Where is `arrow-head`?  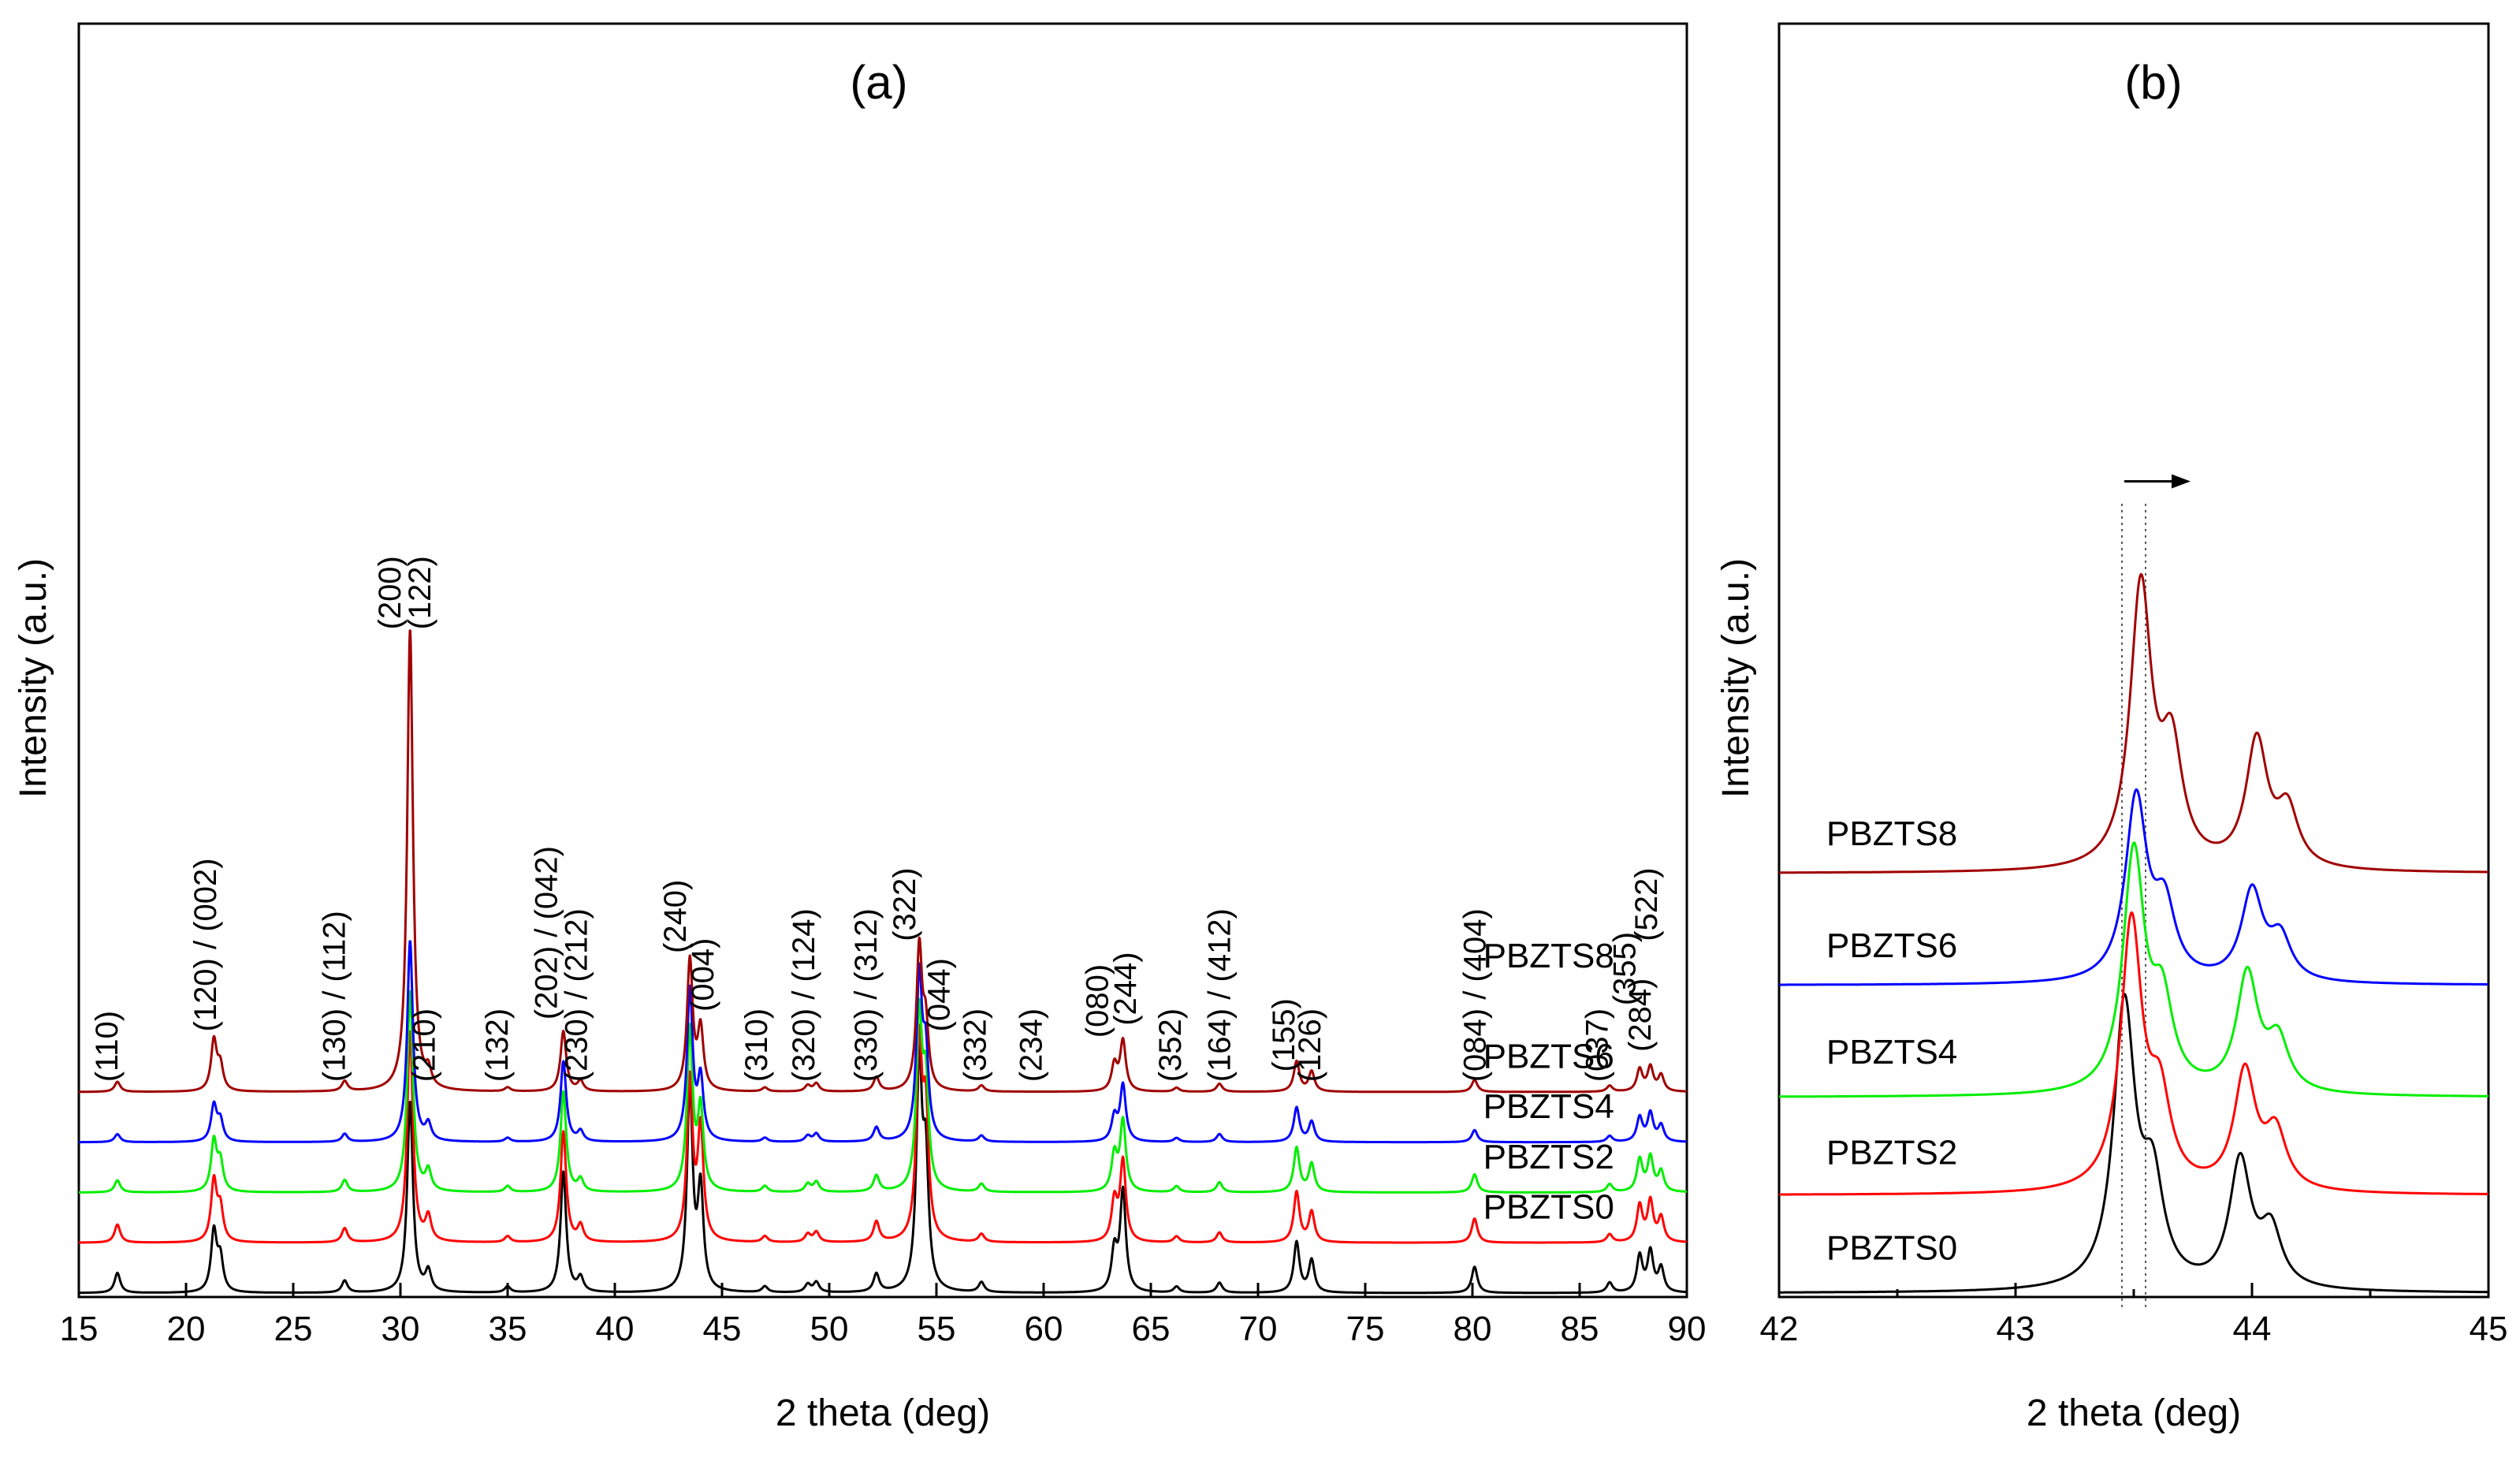
arrow-head is located at coordinates (2181, 482).